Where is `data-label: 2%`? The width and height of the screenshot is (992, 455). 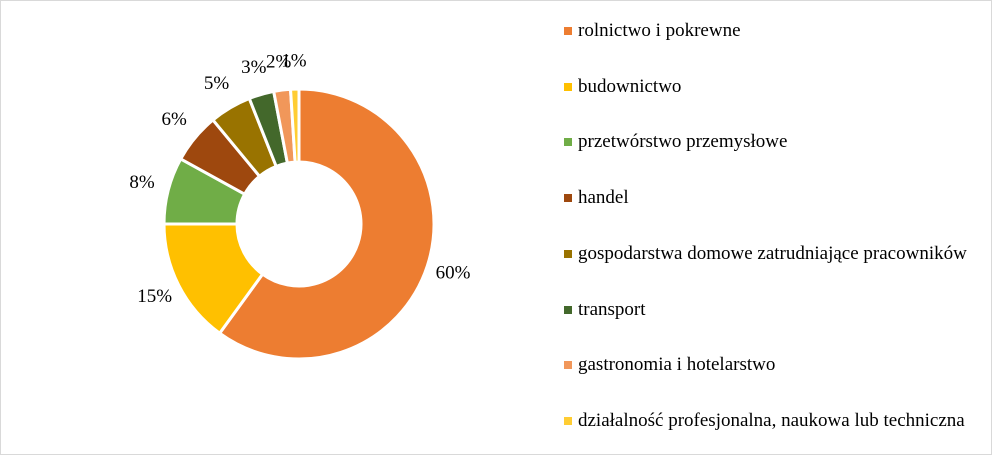 data-label: 2% is located at coordinates (279, 62).